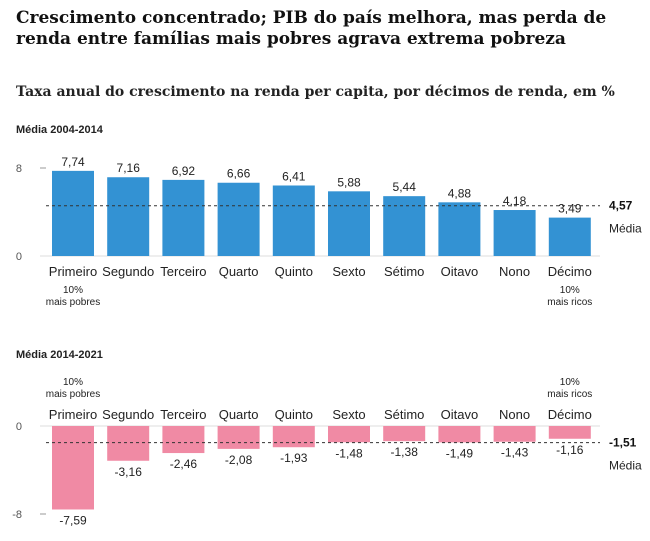 This screenshot has height=541, width=650. I want to click on value-label: -1,93, so click(294, 458).